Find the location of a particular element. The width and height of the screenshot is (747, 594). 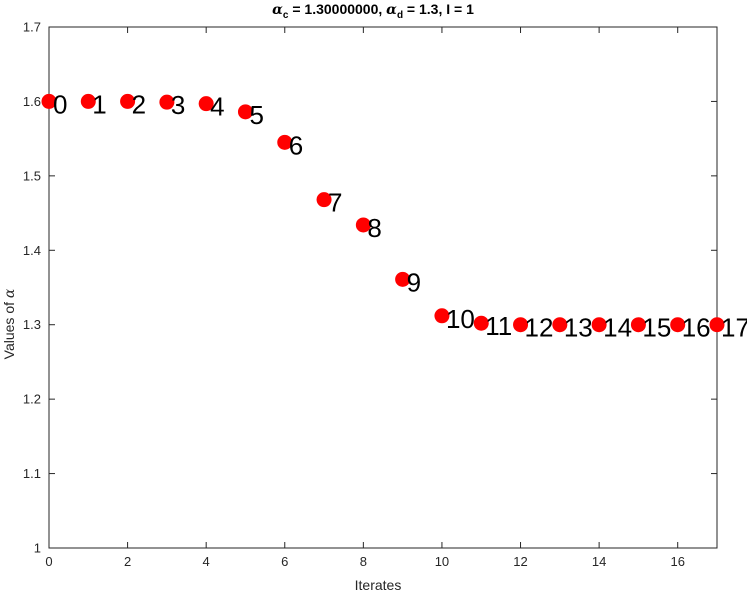

data-point-label: 12 is located at coordinates (539, 328).